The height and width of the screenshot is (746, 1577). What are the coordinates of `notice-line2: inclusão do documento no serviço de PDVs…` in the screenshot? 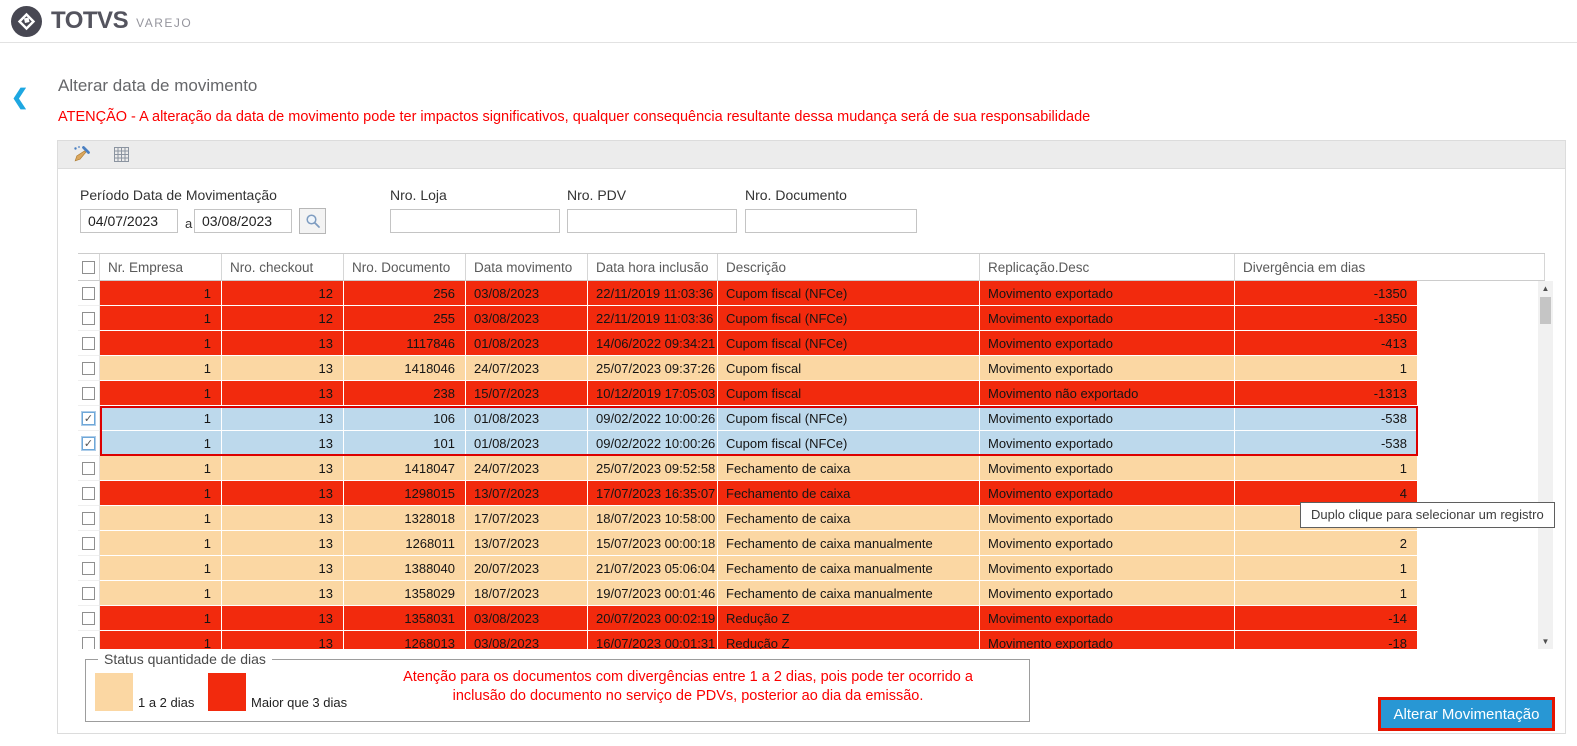 It's located at (688, 696).